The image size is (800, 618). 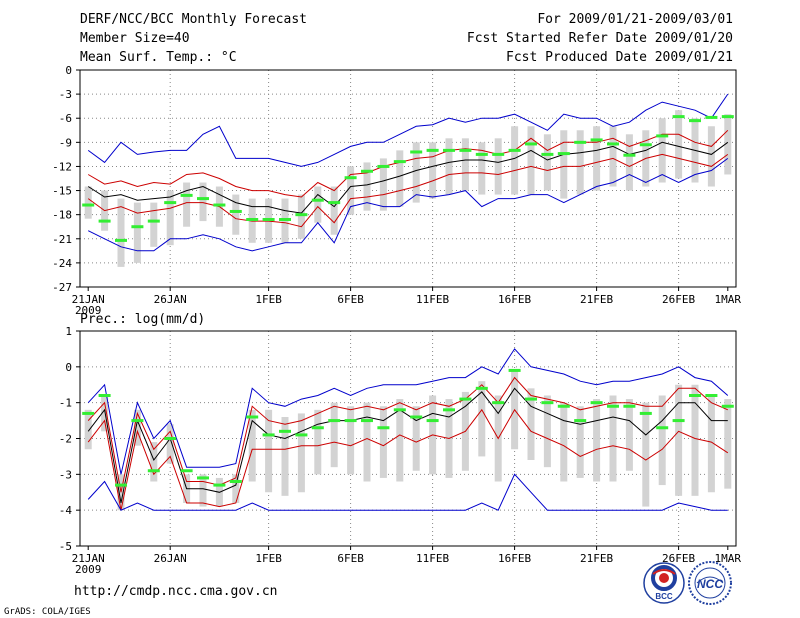 What do you see at coordinates (142, 319) in the screenshot?
I see `precip-panel-title: Prec.: log(mm/d)` at bounding box center [142, 319].